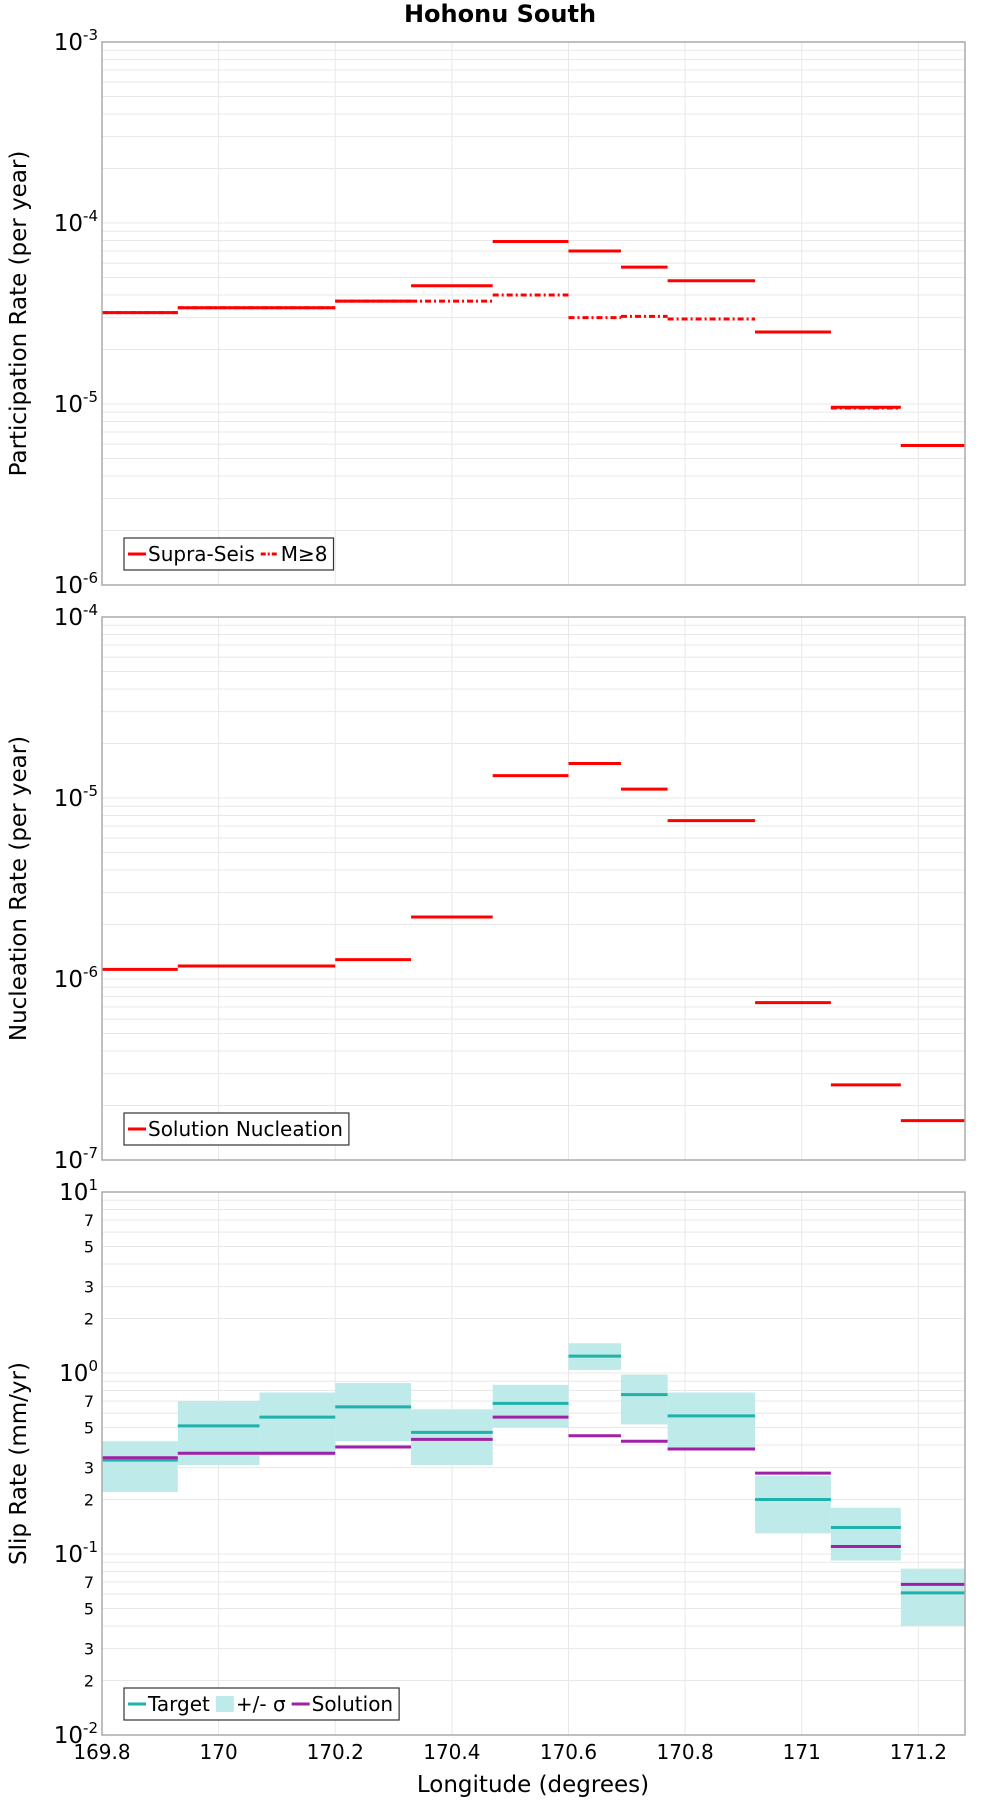  What do you see at coordinates (101, 1752) in the screenshot?
I see `x-tick-label: 169.8` at bounding box center [101, 1752].